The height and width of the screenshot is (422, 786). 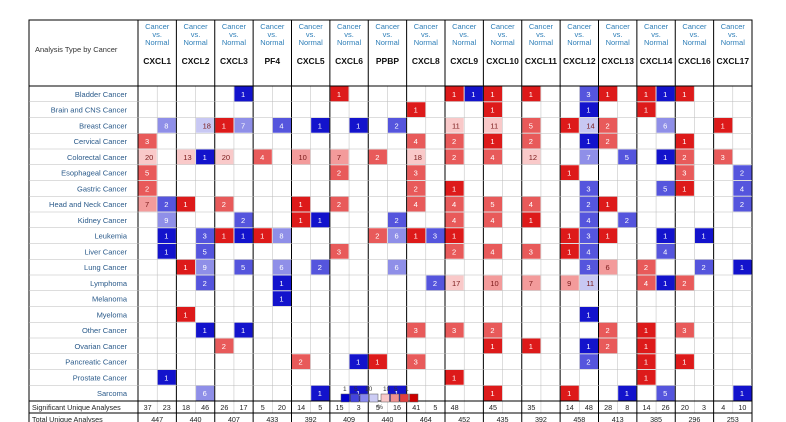 What do you see at coordinates (196, 61) in the screenshot?
I see `gene-label-cxcl2: CXCL2` at bounding box center [196, 61].